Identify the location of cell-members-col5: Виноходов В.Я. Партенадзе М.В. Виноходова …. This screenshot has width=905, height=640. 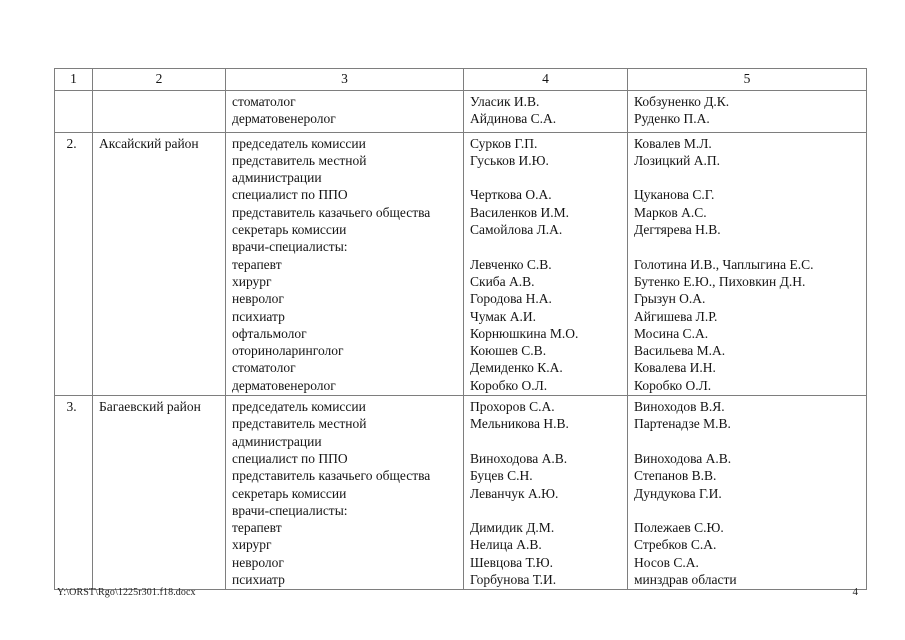
(747, 493).